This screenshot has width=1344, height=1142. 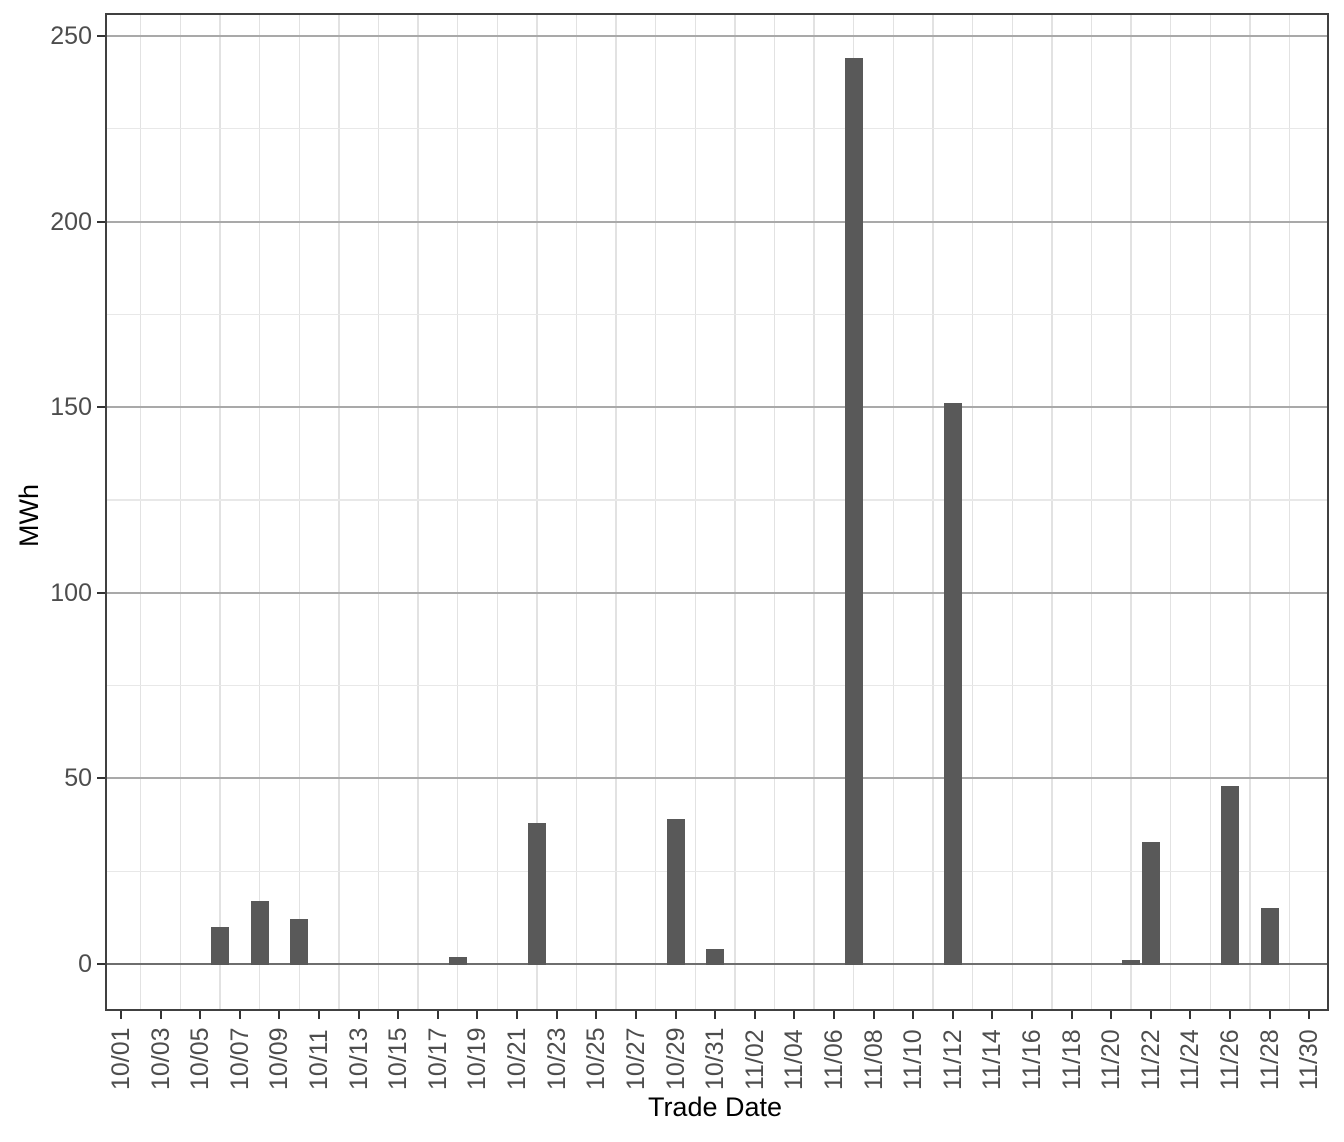 What do you see at coordinates (1071, 1059) in the screenshot?
I see `x-tick-label: 11/18` at bounding box center [1071, 1059].